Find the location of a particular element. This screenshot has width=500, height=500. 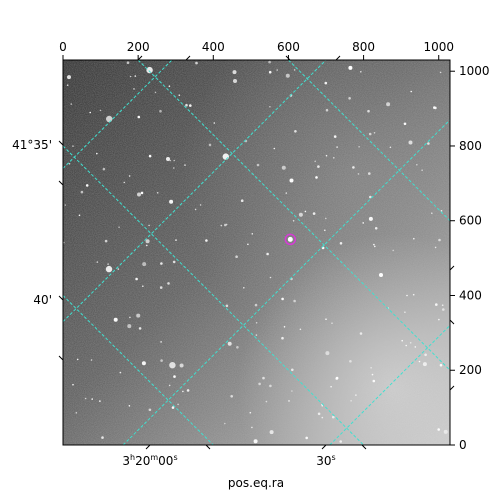

dec-tick-label-1: 41°35' is located at coordinates (32, 145).